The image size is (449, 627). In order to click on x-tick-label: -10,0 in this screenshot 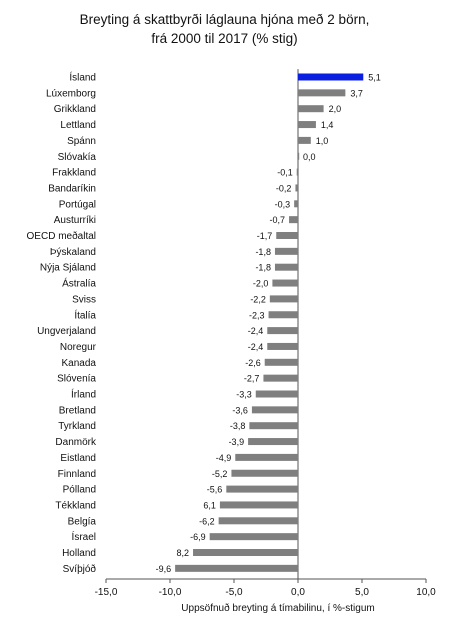, I will do `click(170, 592)`.